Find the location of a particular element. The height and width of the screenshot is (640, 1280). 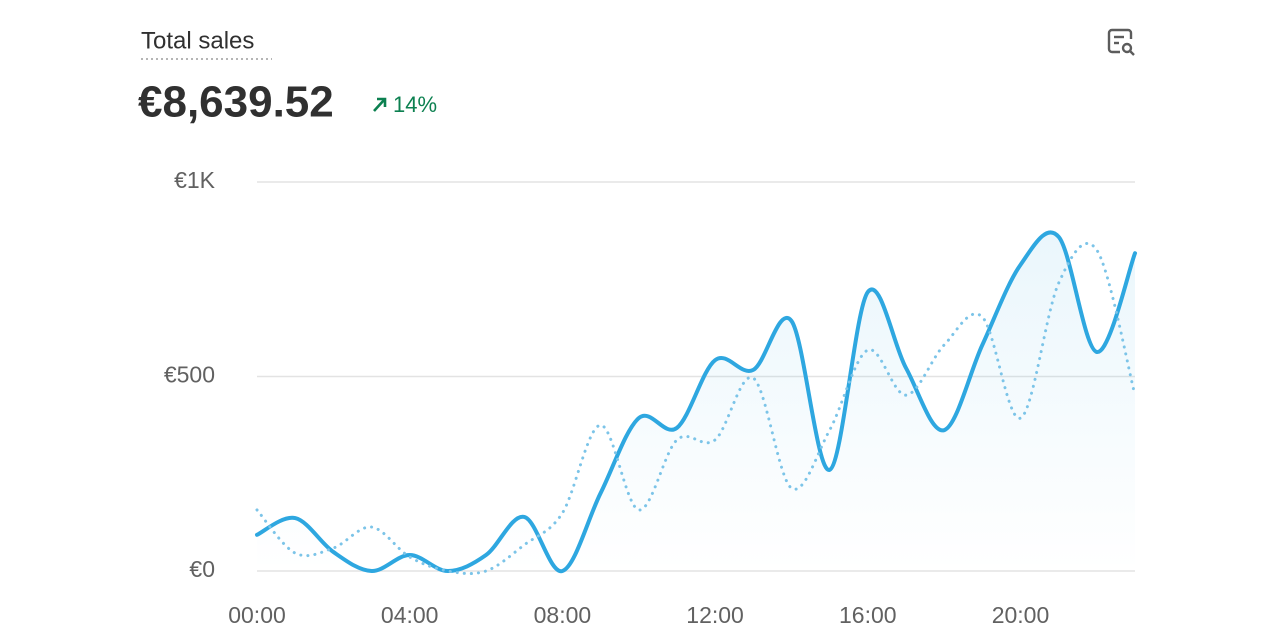

total-value: €8,639.52 is located at coordinates (236, 102).